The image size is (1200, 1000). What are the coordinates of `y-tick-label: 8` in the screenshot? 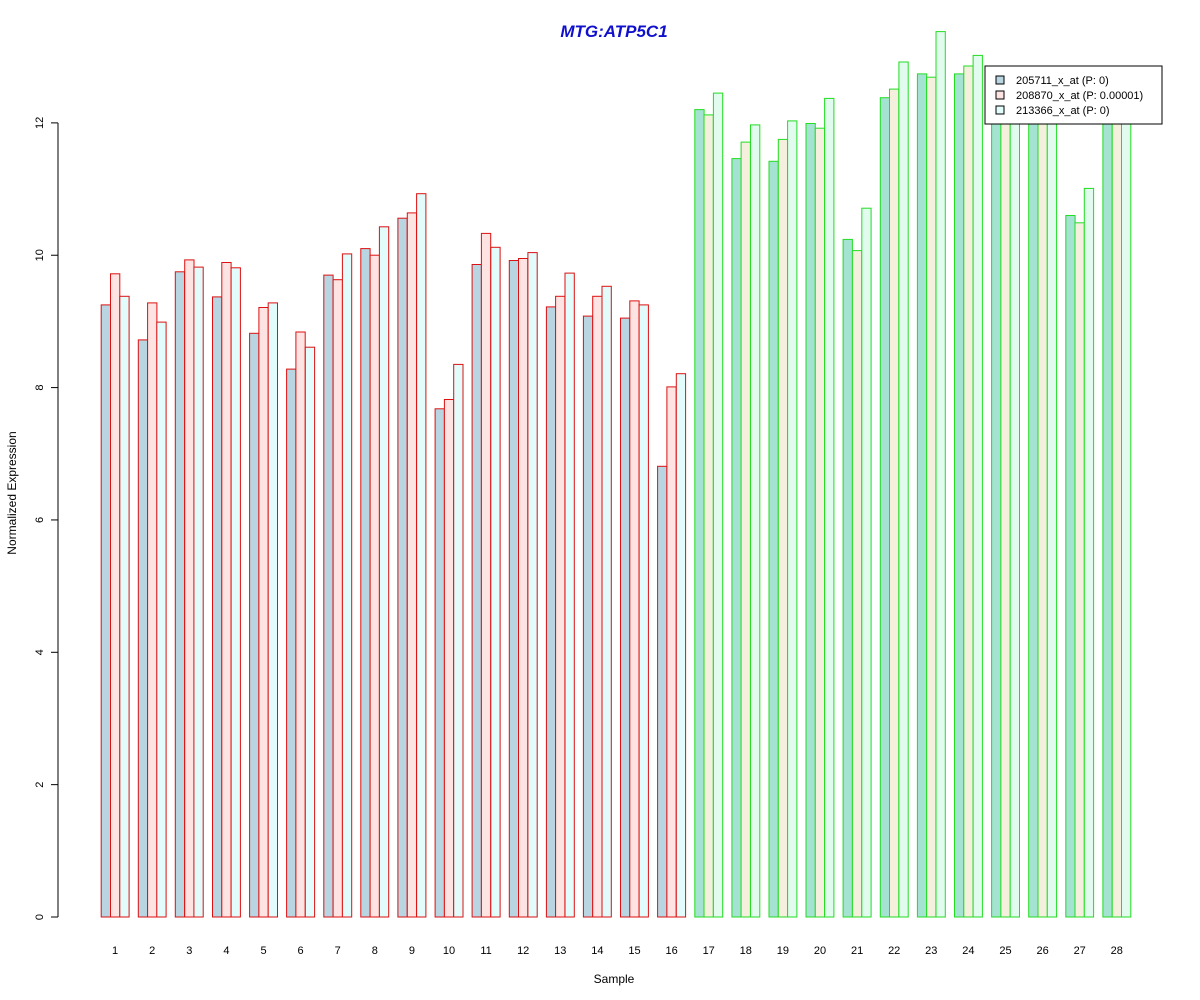 It's located at (40, 388).